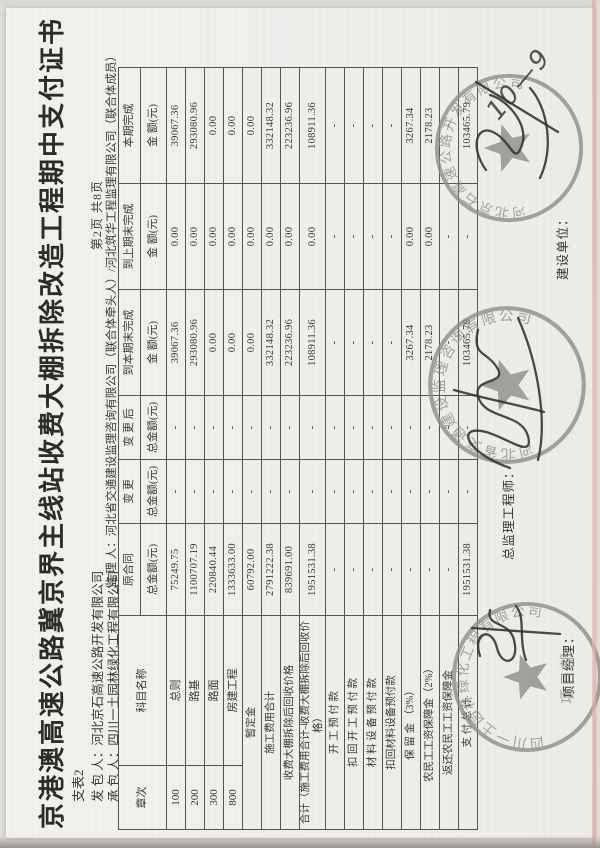 The height and width of the screenshot is (848, 600). I want to click on supervisor-label: 监 理 人：, so click(112, 562).